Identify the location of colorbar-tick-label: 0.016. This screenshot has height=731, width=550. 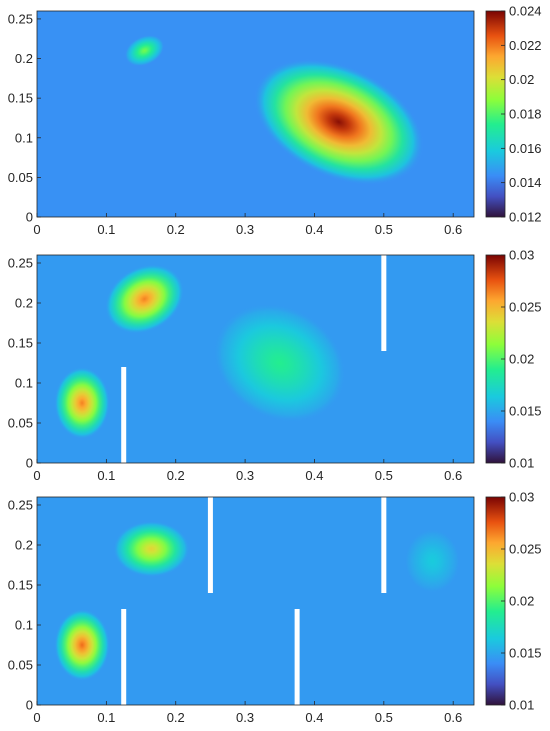
(525, 148).